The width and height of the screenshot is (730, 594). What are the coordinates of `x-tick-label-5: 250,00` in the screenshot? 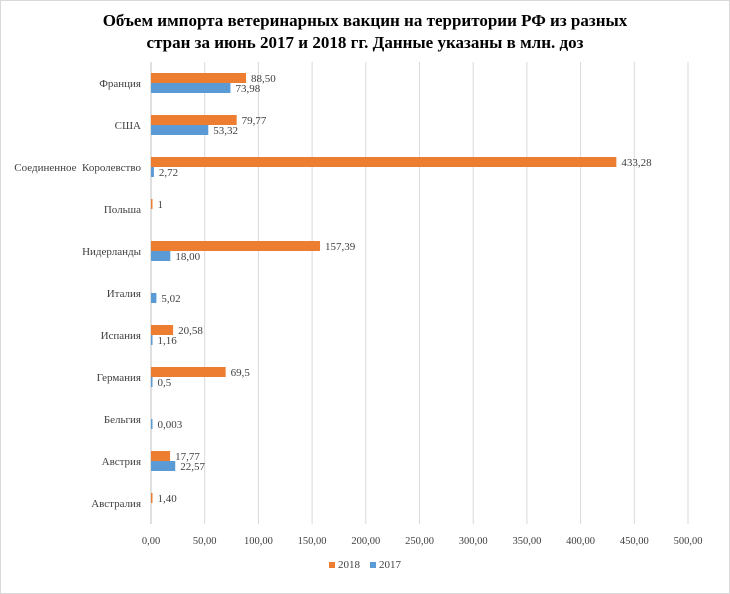 It's located at (419, 541).